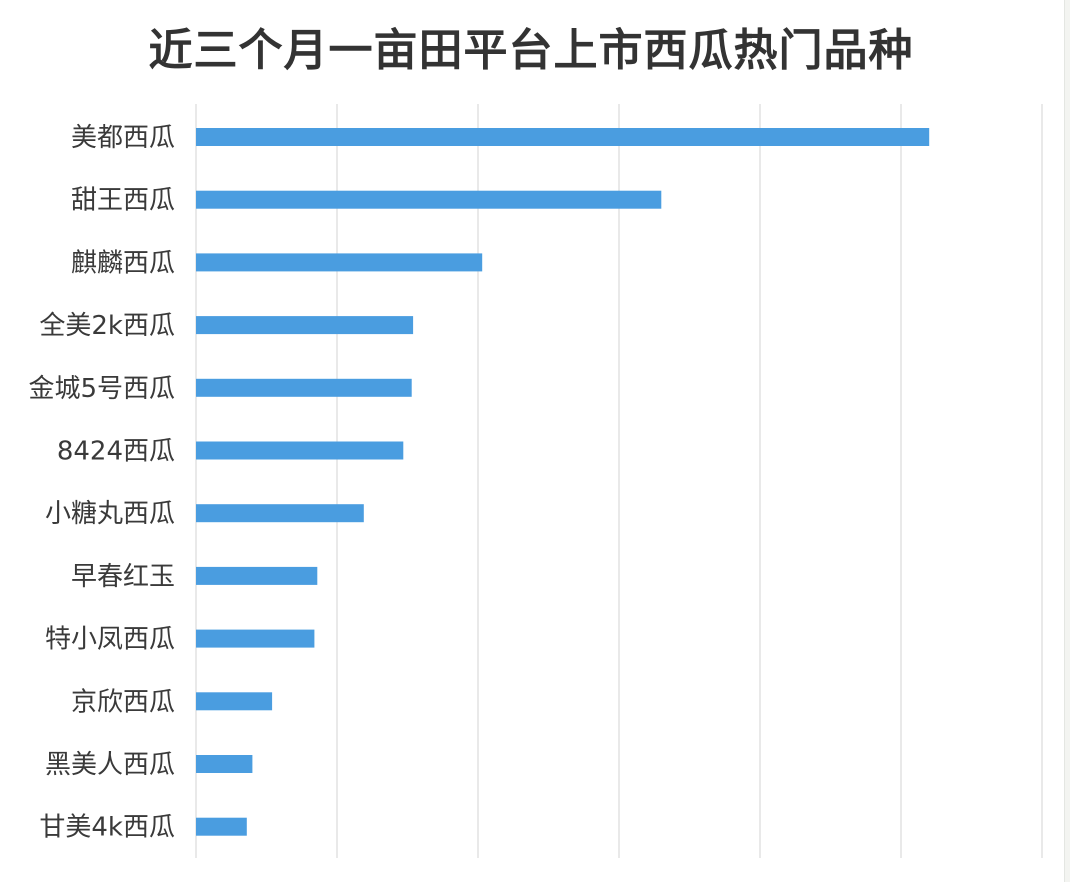 This screenshot has height=882, width=1070. Describe the element at coordinates (123, 201) in the screenshot. I see `category-label: 甜王西瓜` at that location.